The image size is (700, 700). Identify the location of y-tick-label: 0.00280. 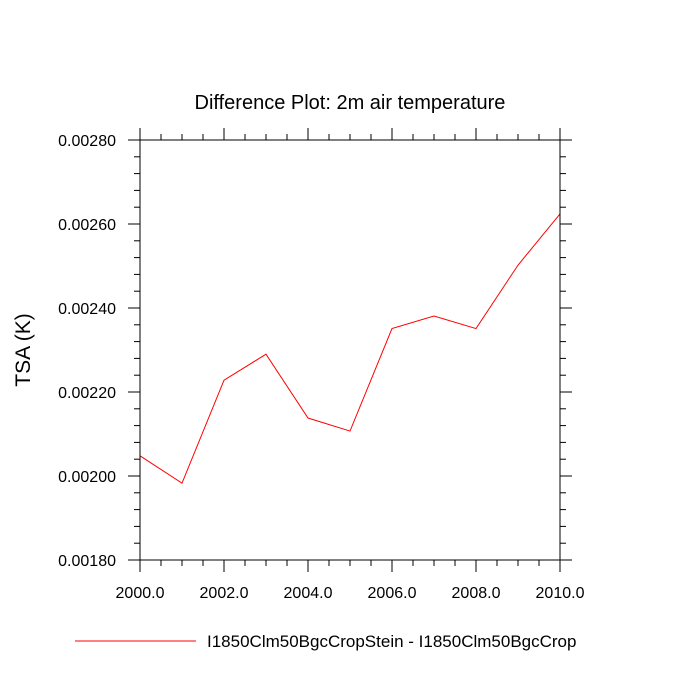
(87, 141).